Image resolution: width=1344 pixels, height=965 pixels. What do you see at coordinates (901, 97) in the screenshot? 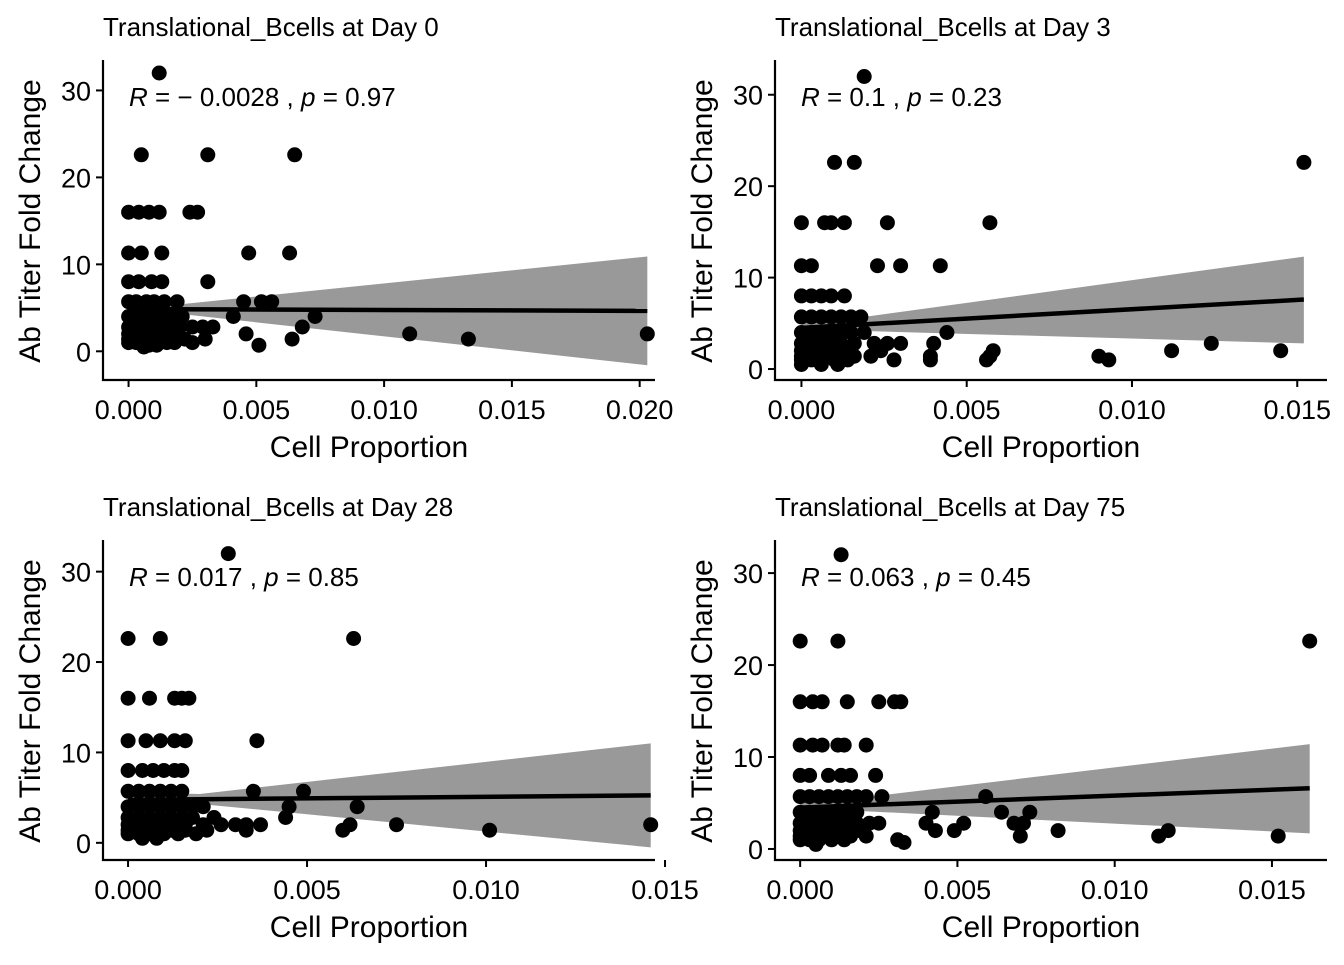
I see `correlation-annotation: R = 0.1 , p = 0.23` at bounding box center [901, 97].